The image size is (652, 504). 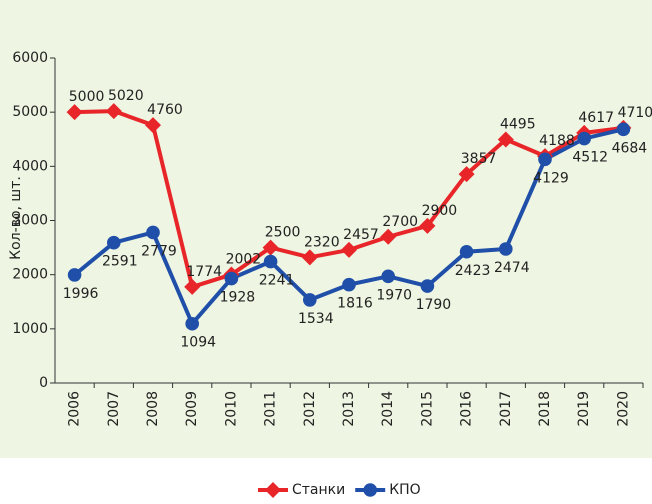 I want to click on data-label: 5020, so click(x=126, y=96).